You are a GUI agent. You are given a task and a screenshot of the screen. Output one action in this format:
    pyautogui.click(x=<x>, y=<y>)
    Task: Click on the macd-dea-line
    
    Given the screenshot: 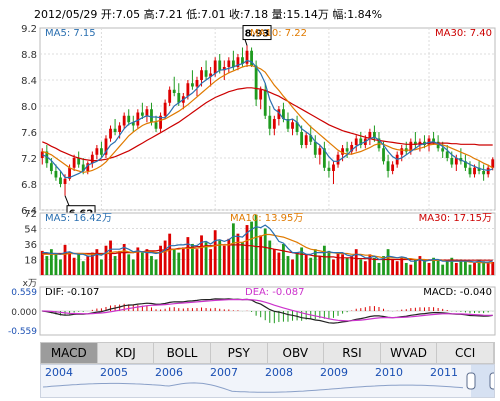 What is the action you would take?
    pyautogui.click(x=267, y=310)
    